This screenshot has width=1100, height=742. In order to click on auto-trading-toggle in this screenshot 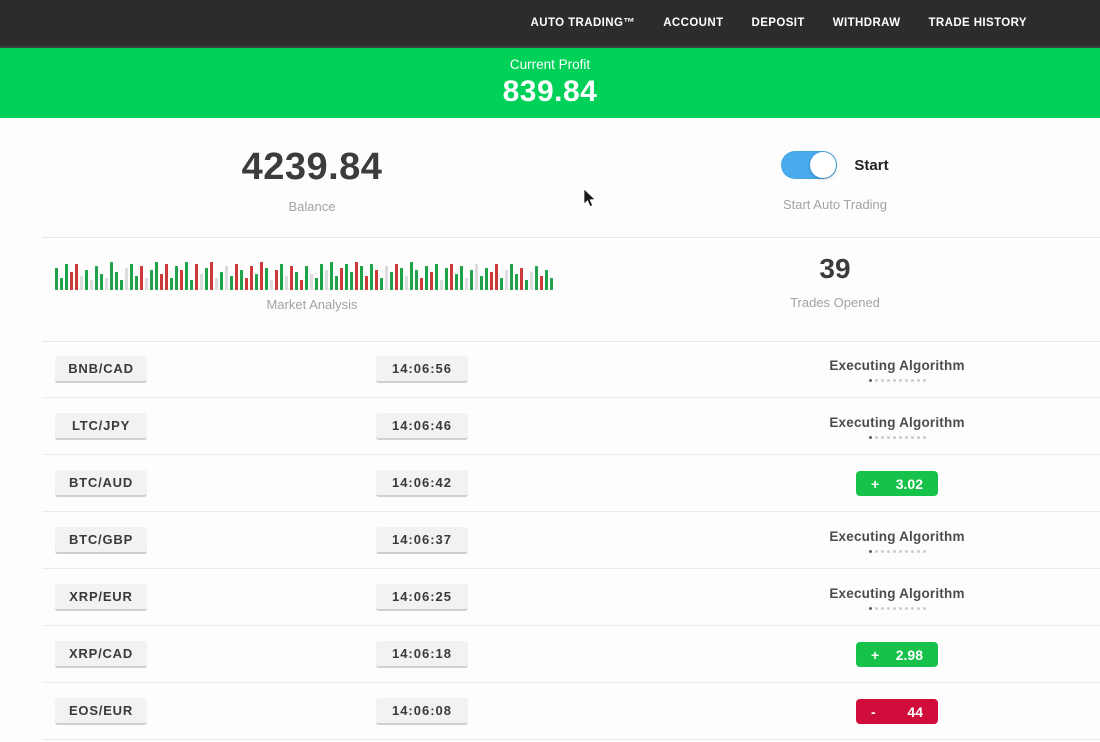, I will do `click(809, 165)`.